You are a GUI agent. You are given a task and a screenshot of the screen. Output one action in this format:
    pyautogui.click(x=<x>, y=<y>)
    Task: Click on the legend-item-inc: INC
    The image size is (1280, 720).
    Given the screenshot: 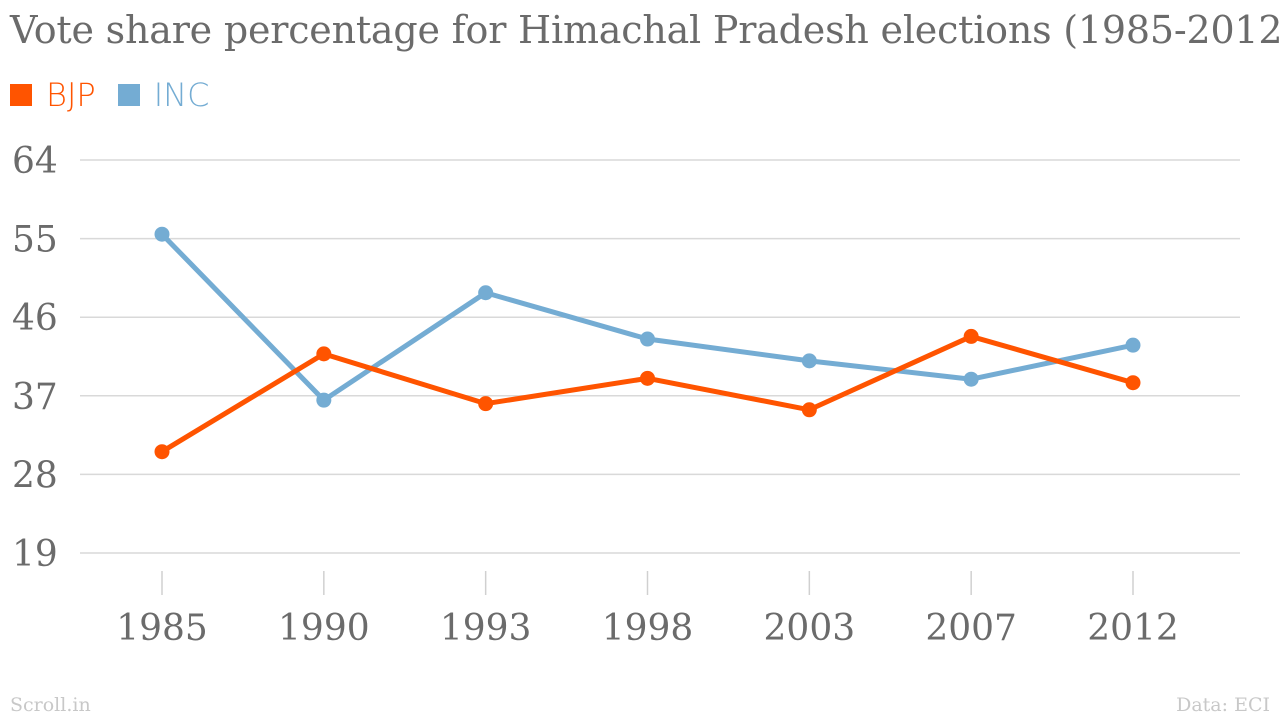 What is the action you would take?
    pyautogui.click(x=163, y=95)
    